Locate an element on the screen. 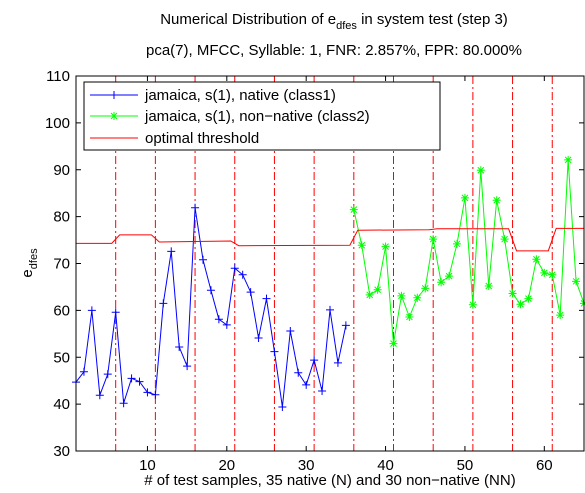 This screenshot has height=493, width=585. y-tick-label: 80 is located at coordinates (61, 217).